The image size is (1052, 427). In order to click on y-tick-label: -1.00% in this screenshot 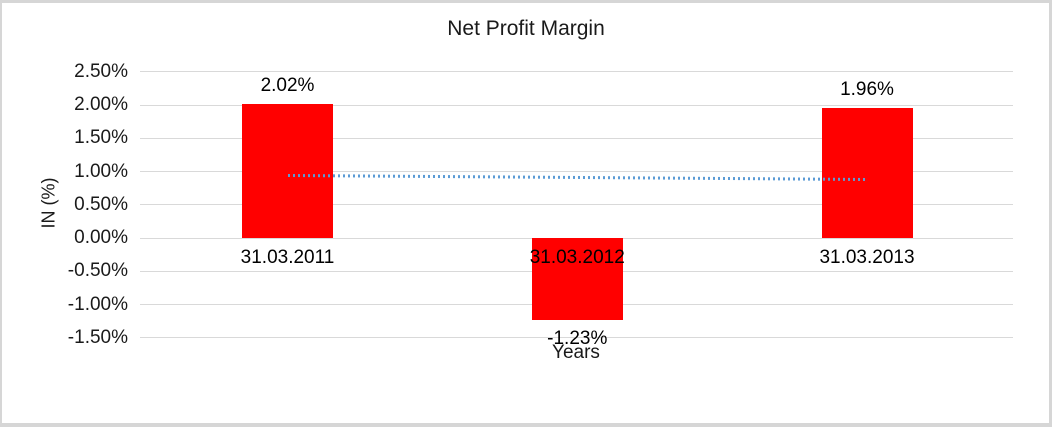, I will do `click(97, 304)`.